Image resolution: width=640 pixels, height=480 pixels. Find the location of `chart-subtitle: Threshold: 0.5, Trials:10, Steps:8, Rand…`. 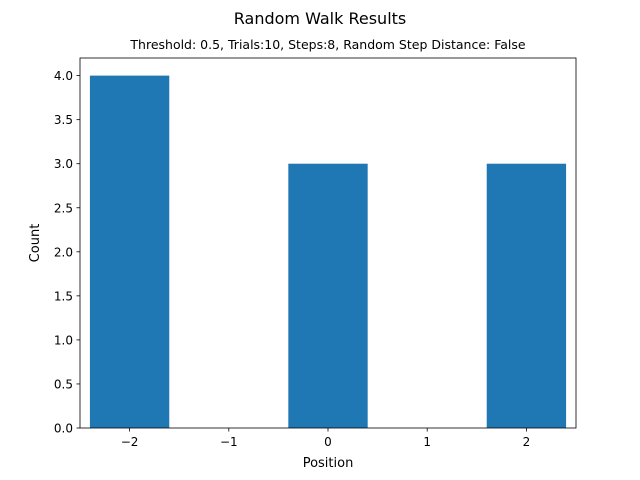

chart-subtitle: Threshold: 0.5, Trials:10, Steps:8, Rand… is located at coordinates (327, 44).